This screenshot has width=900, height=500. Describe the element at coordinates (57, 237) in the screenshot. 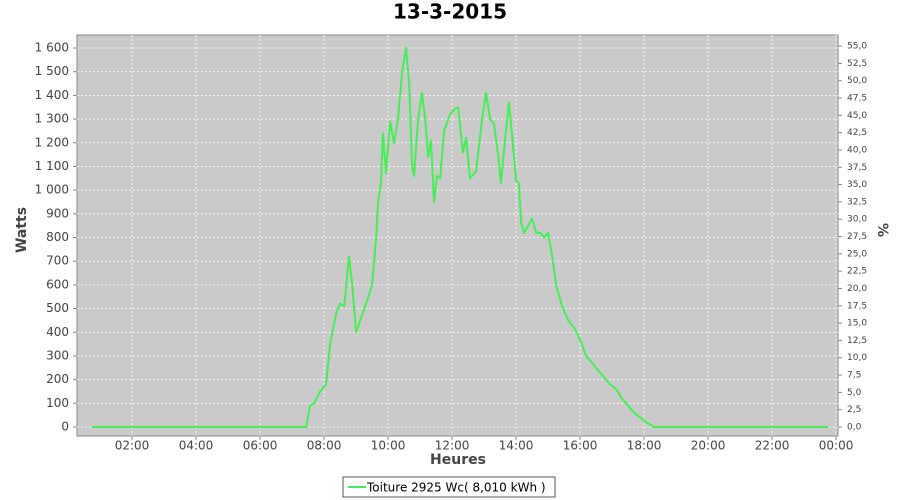

I see `y-tick-label: 800` at that location.